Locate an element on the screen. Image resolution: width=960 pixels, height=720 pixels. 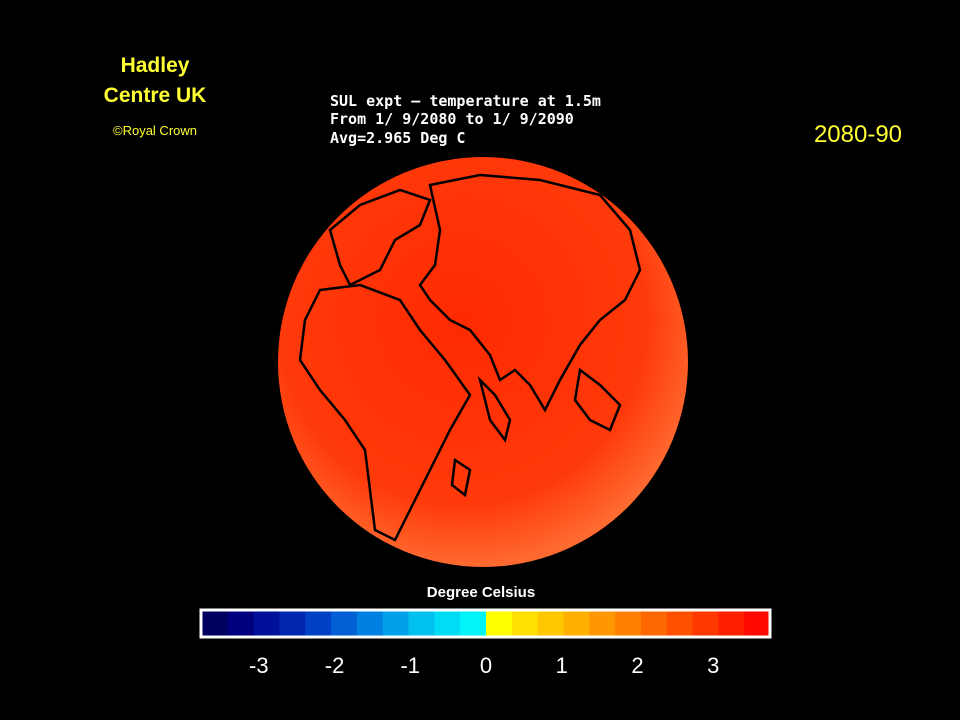
colorbar-tick-label: 2 is located at coordinates (637, 665).